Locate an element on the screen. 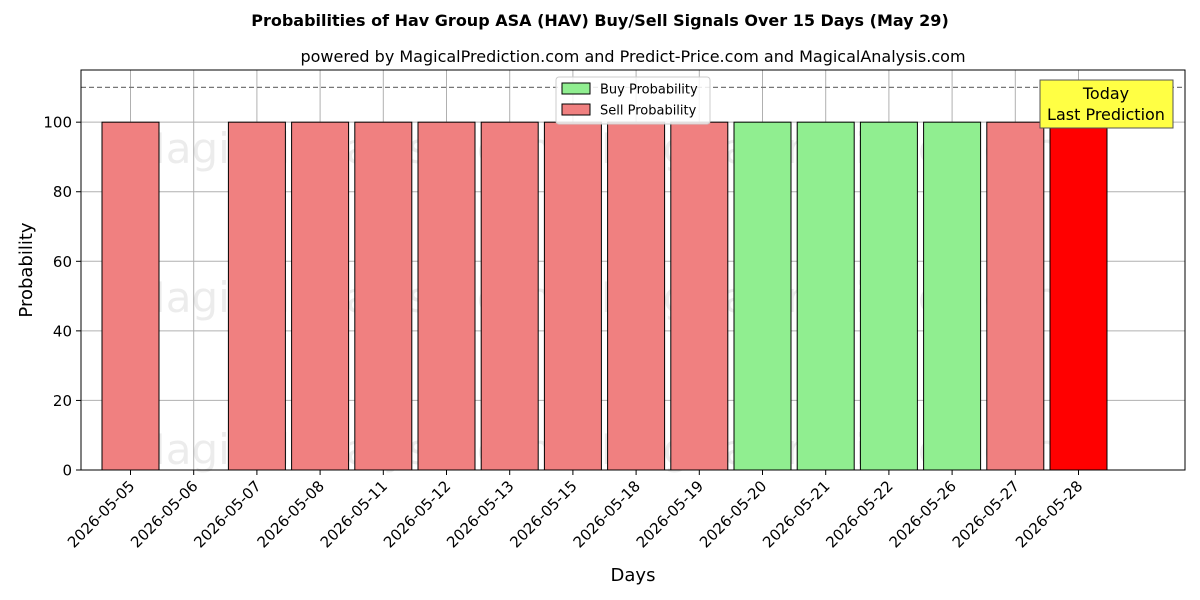 The width and height of the screenshot is (1200, 600). x-tick-label: 2026-05-15 is located at coordinates (543, 514).